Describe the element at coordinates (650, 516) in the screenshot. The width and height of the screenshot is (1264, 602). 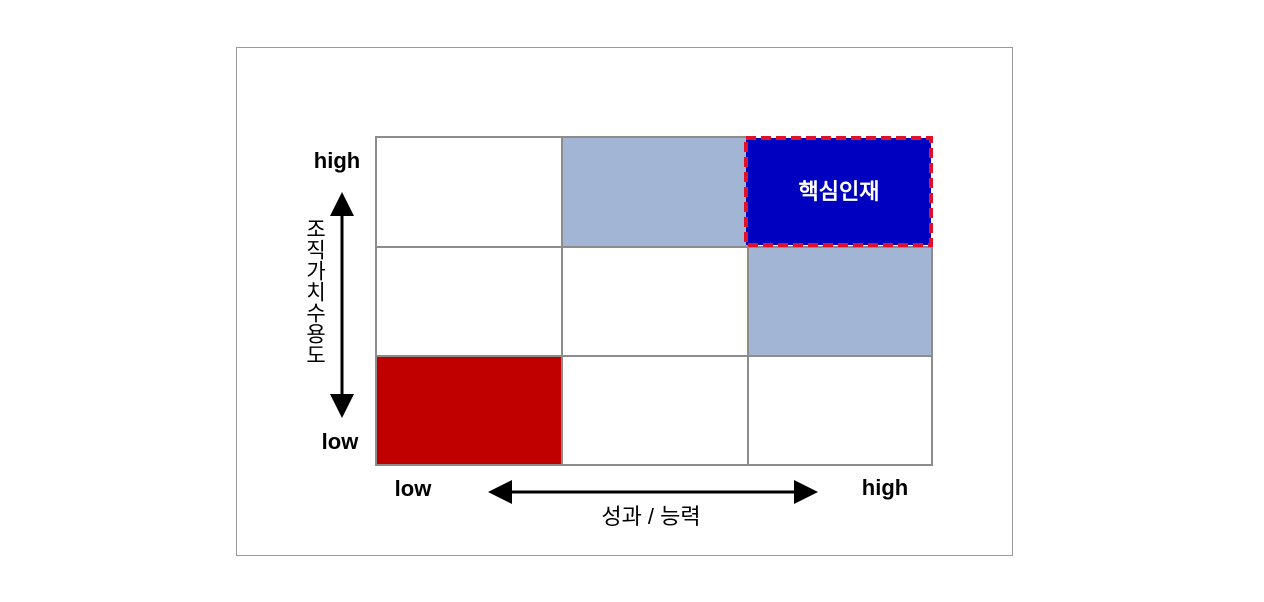
I see `x-label: 성과 / 능력` at that location.